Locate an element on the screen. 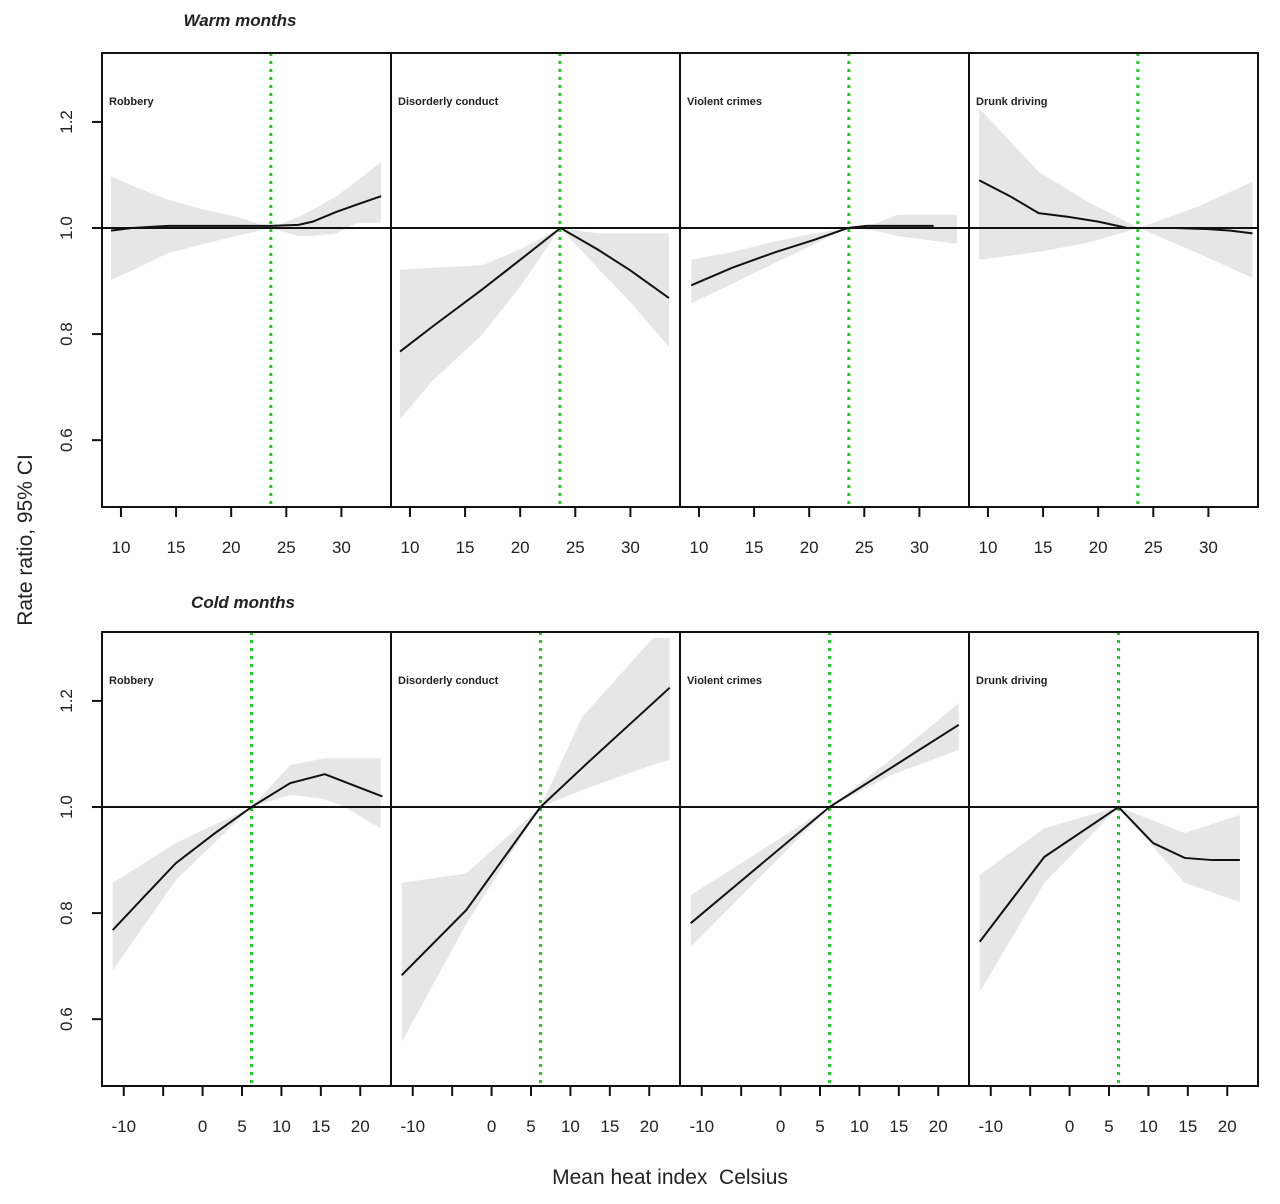 The height and width of the screenshot is (1204, 1280). x-axis-title: Mean heat index Celsius is located at coordinates (670, 1177).